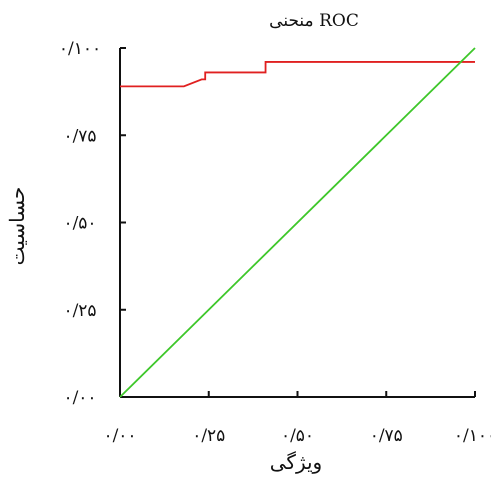 This screenshot has height=485, width=491. Describe the element at coordinates (296, 462) in the screenshot. I see `x-axis-title: ویژگی` at that location.